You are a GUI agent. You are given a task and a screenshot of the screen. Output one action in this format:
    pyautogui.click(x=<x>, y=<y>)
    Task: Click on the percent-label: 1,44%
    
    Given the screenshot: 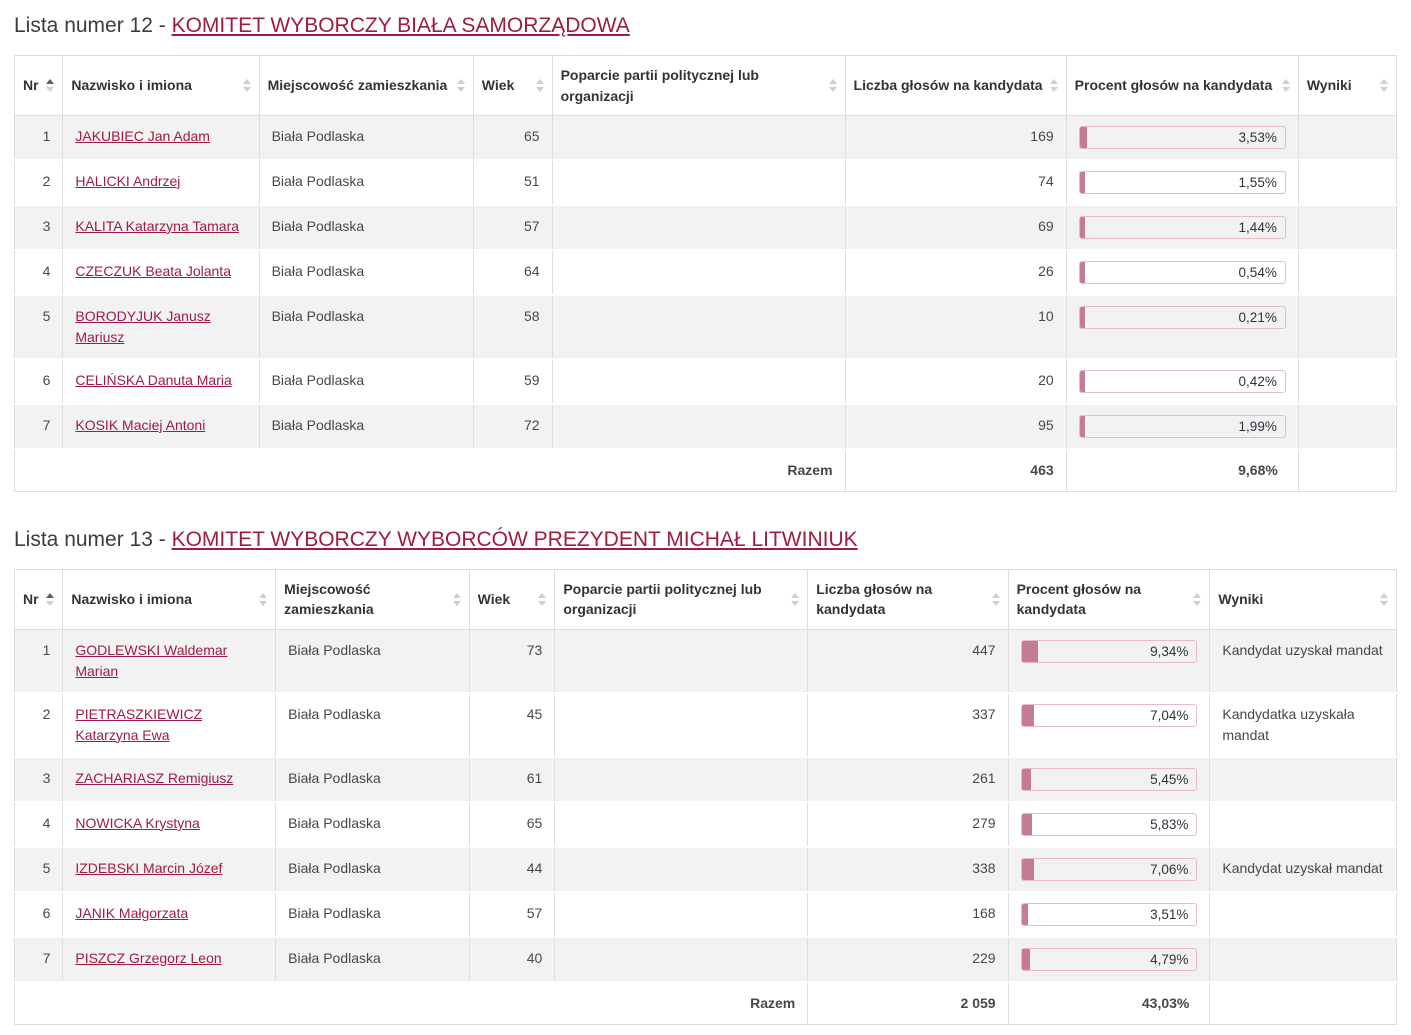 What is the action you would take?
    pyautogui.click(x=1257, y=227)
    